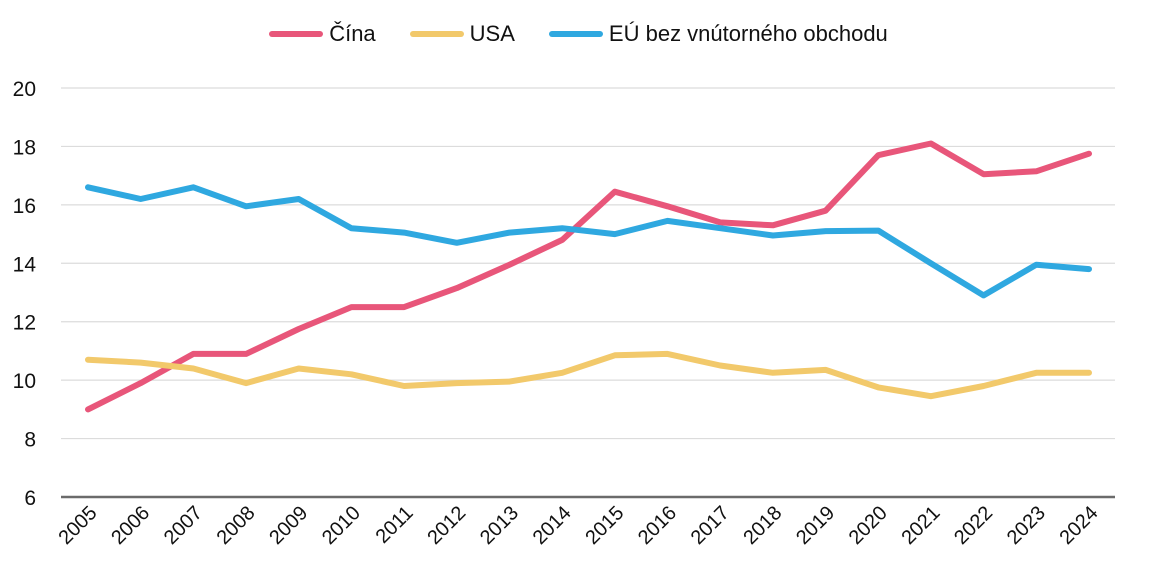 This screenshot has height=588, width=1157. Describe the element at coordinates (24, 206) in the screenshot. I see `y-tick-label: 16` at that location.